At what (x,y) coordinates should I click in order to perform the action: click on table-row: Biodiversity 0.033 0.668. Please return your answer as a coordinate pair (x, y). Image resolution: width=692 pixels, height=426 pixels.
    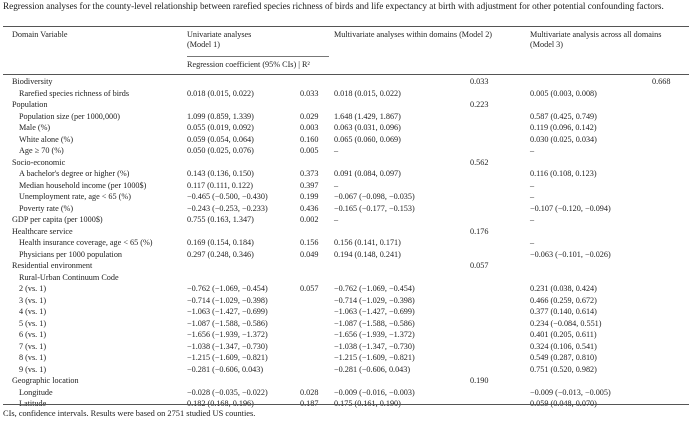
    Looking at the image, I should click on (346, 82).